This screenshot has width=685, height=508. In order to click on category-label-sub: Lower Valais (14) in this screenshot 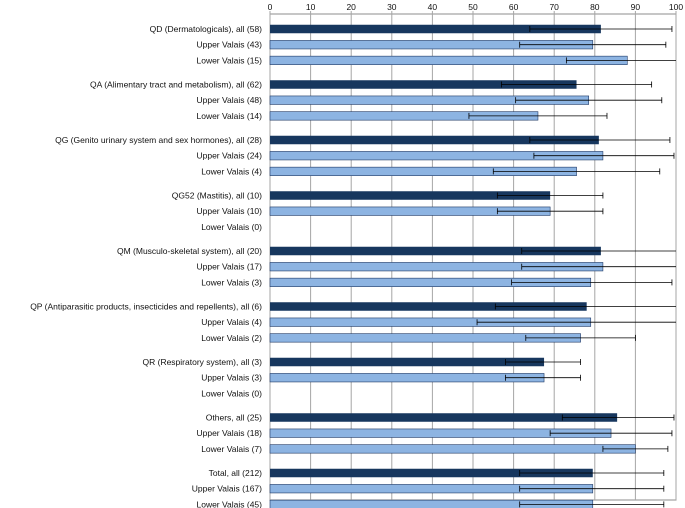, I will do `click(229, 116)`.